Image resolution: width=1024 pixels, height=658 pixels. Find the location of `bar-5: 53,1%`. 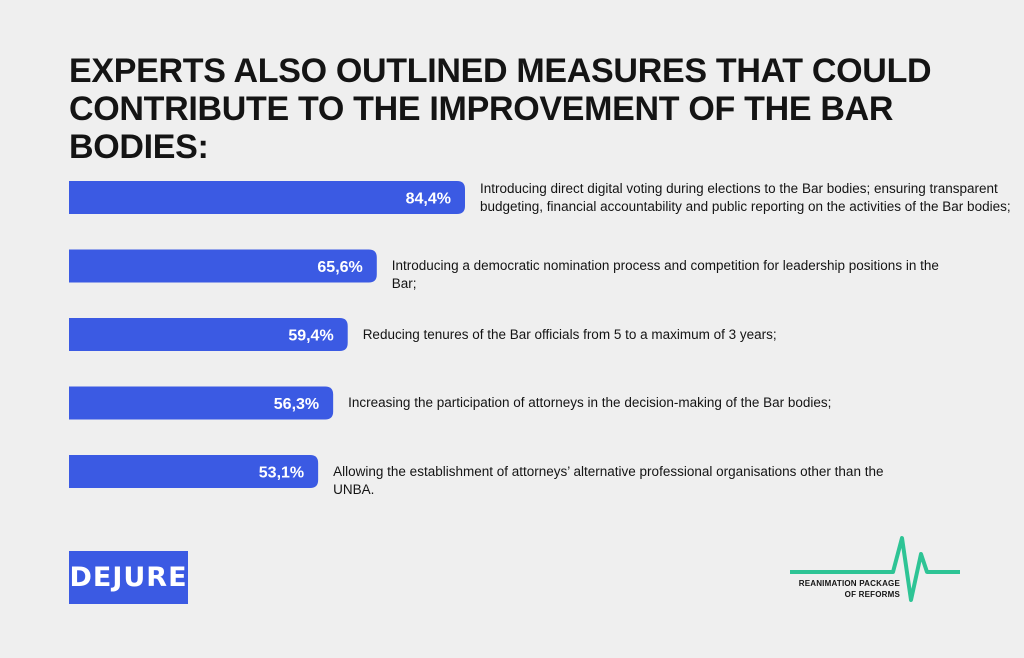

bar-5: 53,1% is located at coordinates (194, 471).